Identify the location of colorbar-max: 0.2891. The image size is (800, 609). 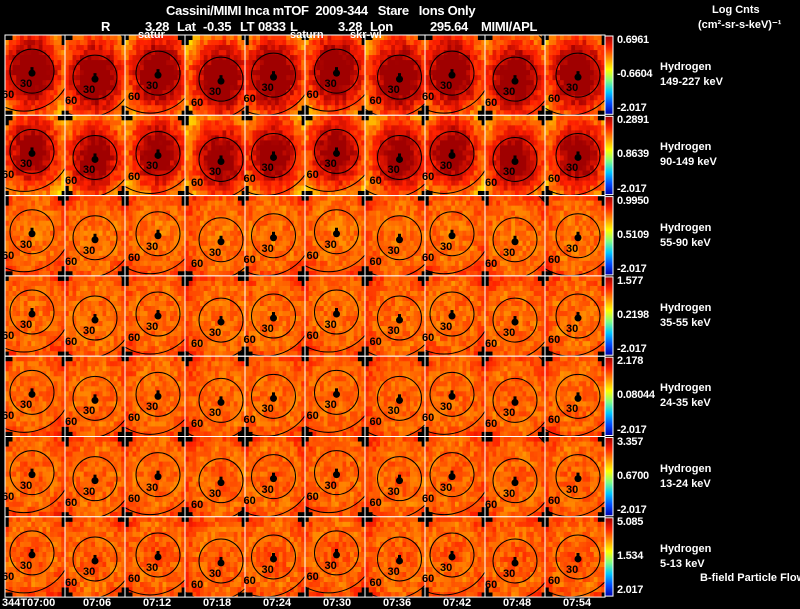
(633, 120).